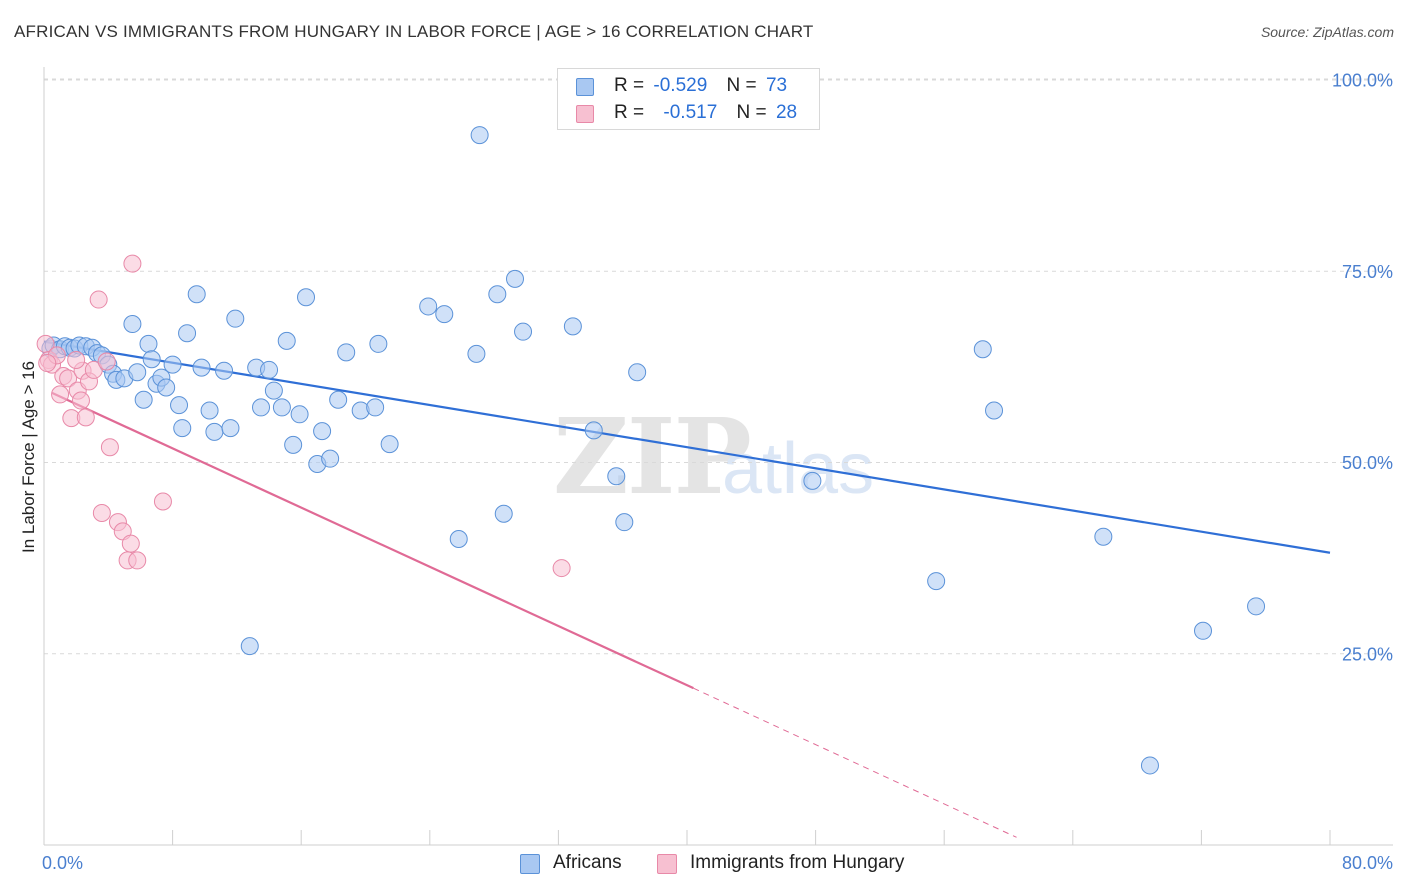 This screenshot has width=1406, height=892. Describe the element at coordinates (1327, 32) in the screenshot. I see `source-label: Source: ZipAtlas.com` at that location.